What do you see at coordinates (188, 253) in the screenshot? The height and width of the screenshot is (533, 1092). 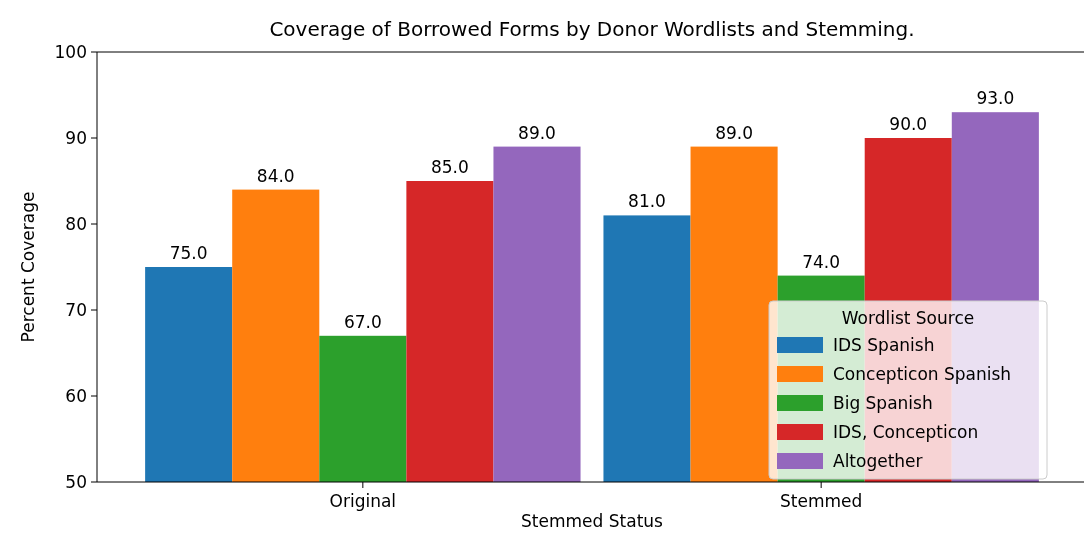 I see `data-label: 75.0` at bounding box center [188, 253].